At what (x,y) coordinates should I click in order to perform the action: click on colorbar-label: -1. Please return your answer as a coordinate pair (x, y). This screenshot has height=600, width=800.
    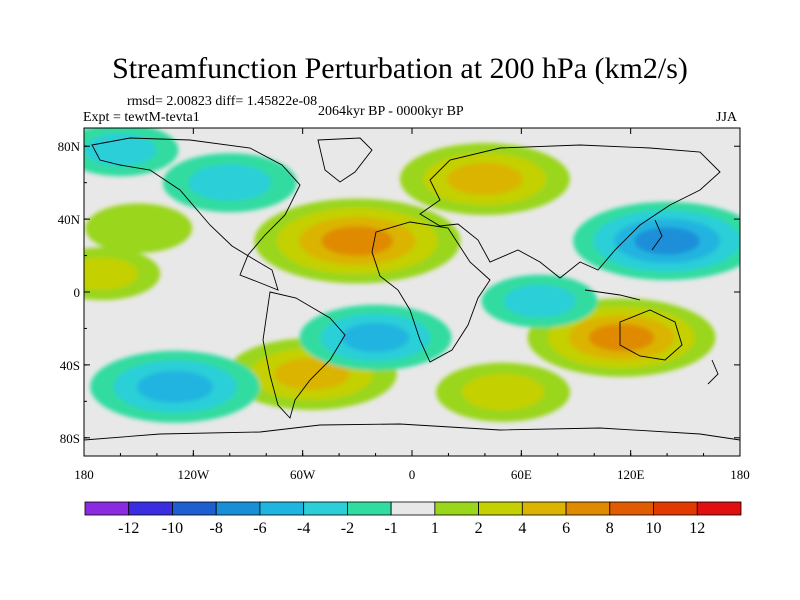
    Looking at the image, I should click on (390, 528).